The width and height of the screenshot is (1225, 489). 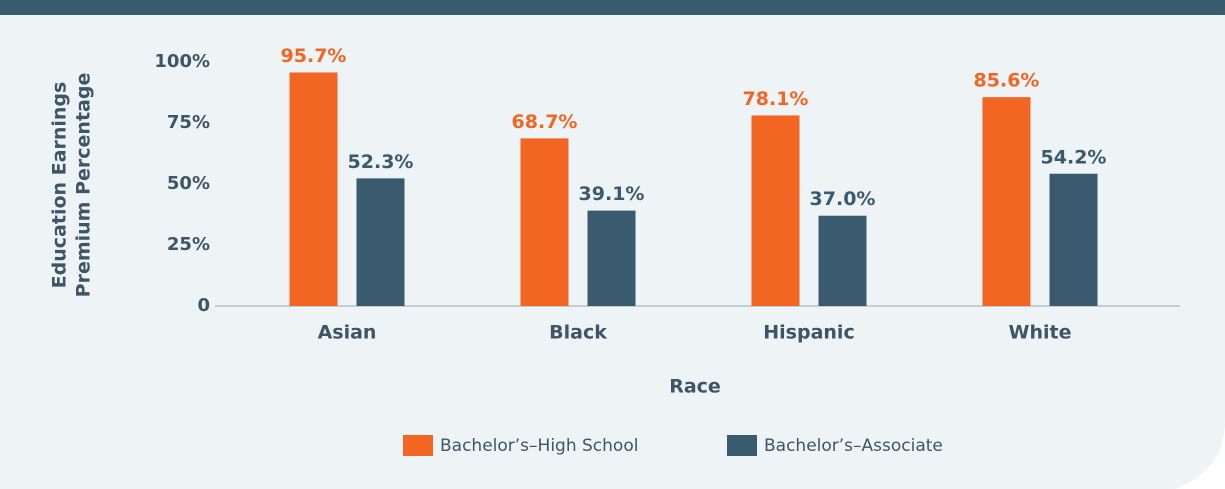 What do you see at coordinates (182, 61) in the screenshot?
I see `y-tick-label: 100%` at bounding box center [182, 61].